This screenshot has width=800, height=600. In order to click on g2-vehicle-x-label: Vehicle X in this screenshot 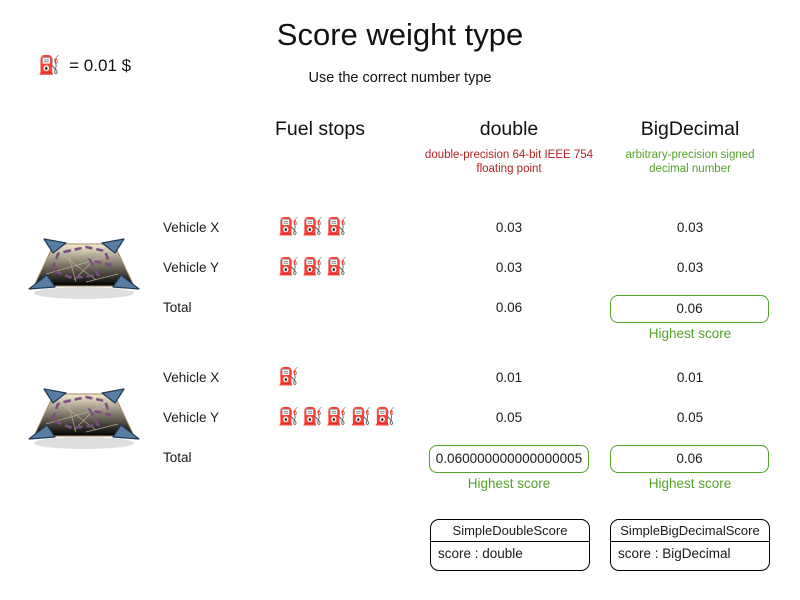, I will do `click(191, 377)`.